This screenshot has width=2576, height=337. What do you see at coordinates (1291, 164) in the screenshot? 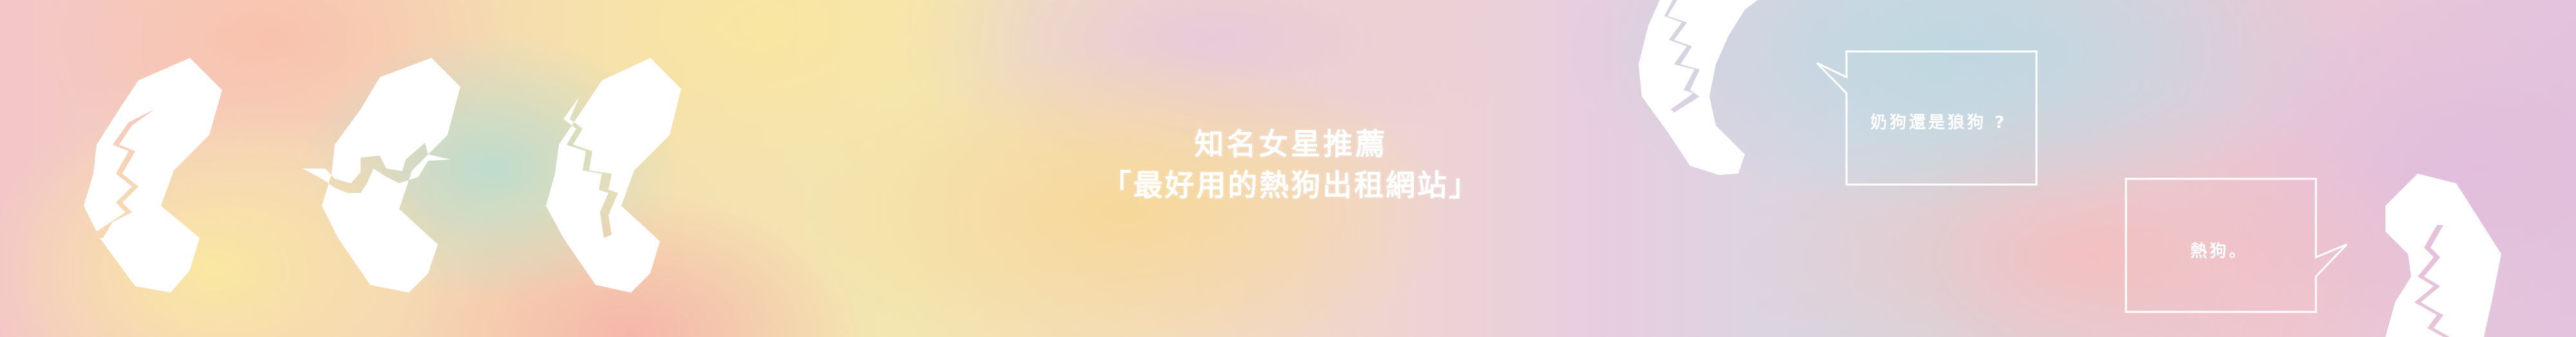
I see `banner-title: 知名女星推薦 「最好用的熱狗出租網站」` at bounding box center [1291, 164].